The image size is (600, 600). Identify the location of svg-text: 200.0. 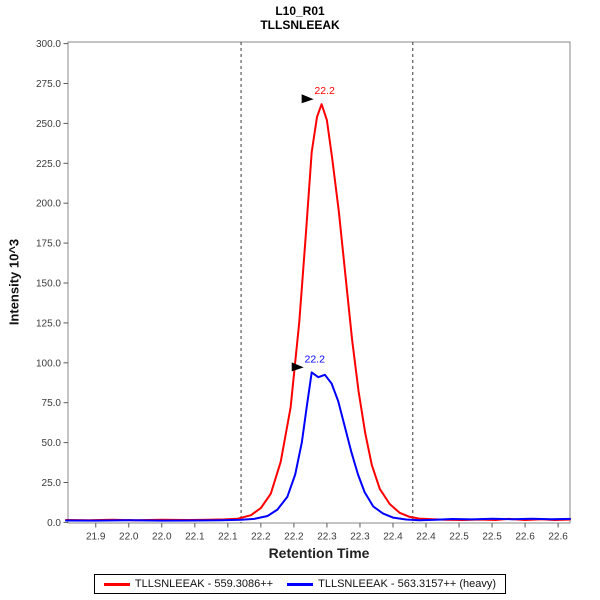
(48, 204).